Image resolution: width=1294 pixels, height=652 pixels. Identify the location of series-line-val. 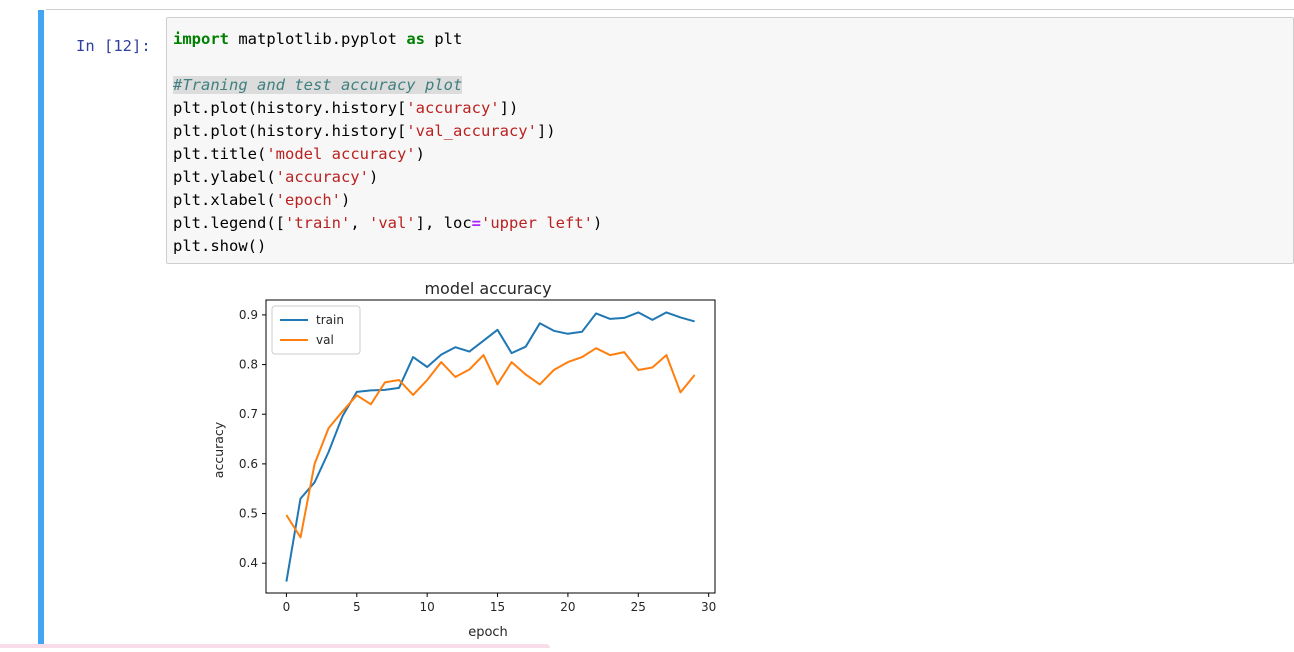
(490, 443).